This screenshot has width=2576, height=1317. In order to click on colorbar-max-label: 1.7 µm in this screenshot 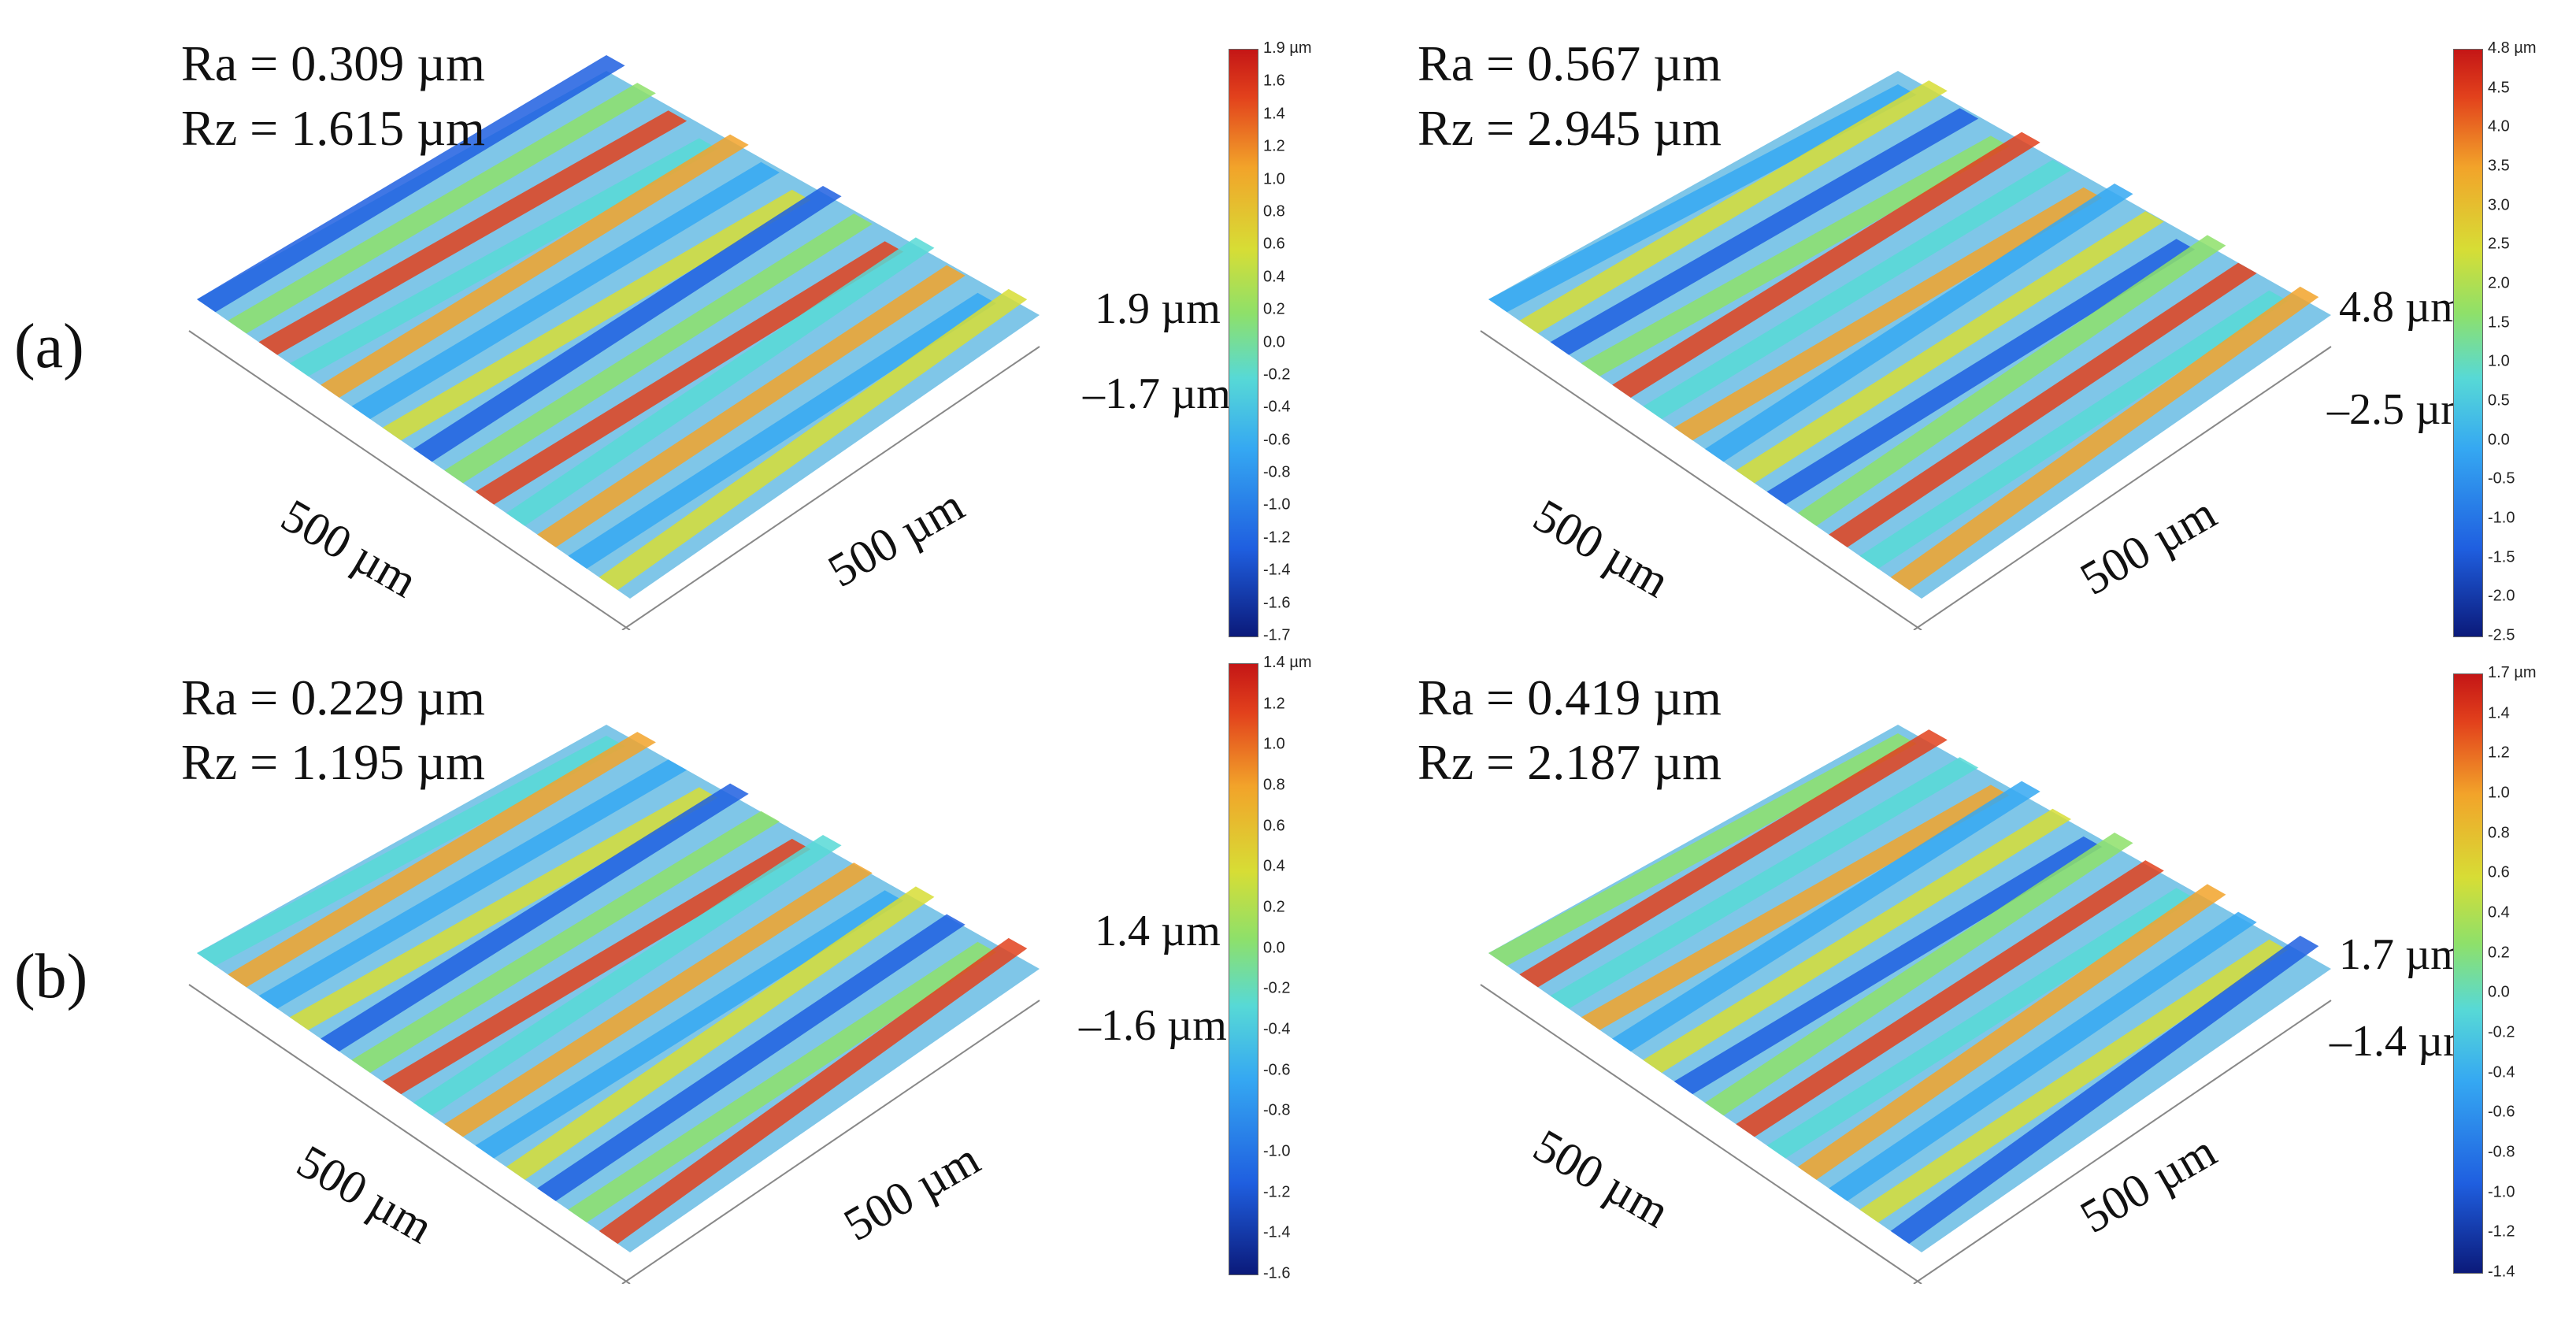, I will do `click(2512, 672)`.